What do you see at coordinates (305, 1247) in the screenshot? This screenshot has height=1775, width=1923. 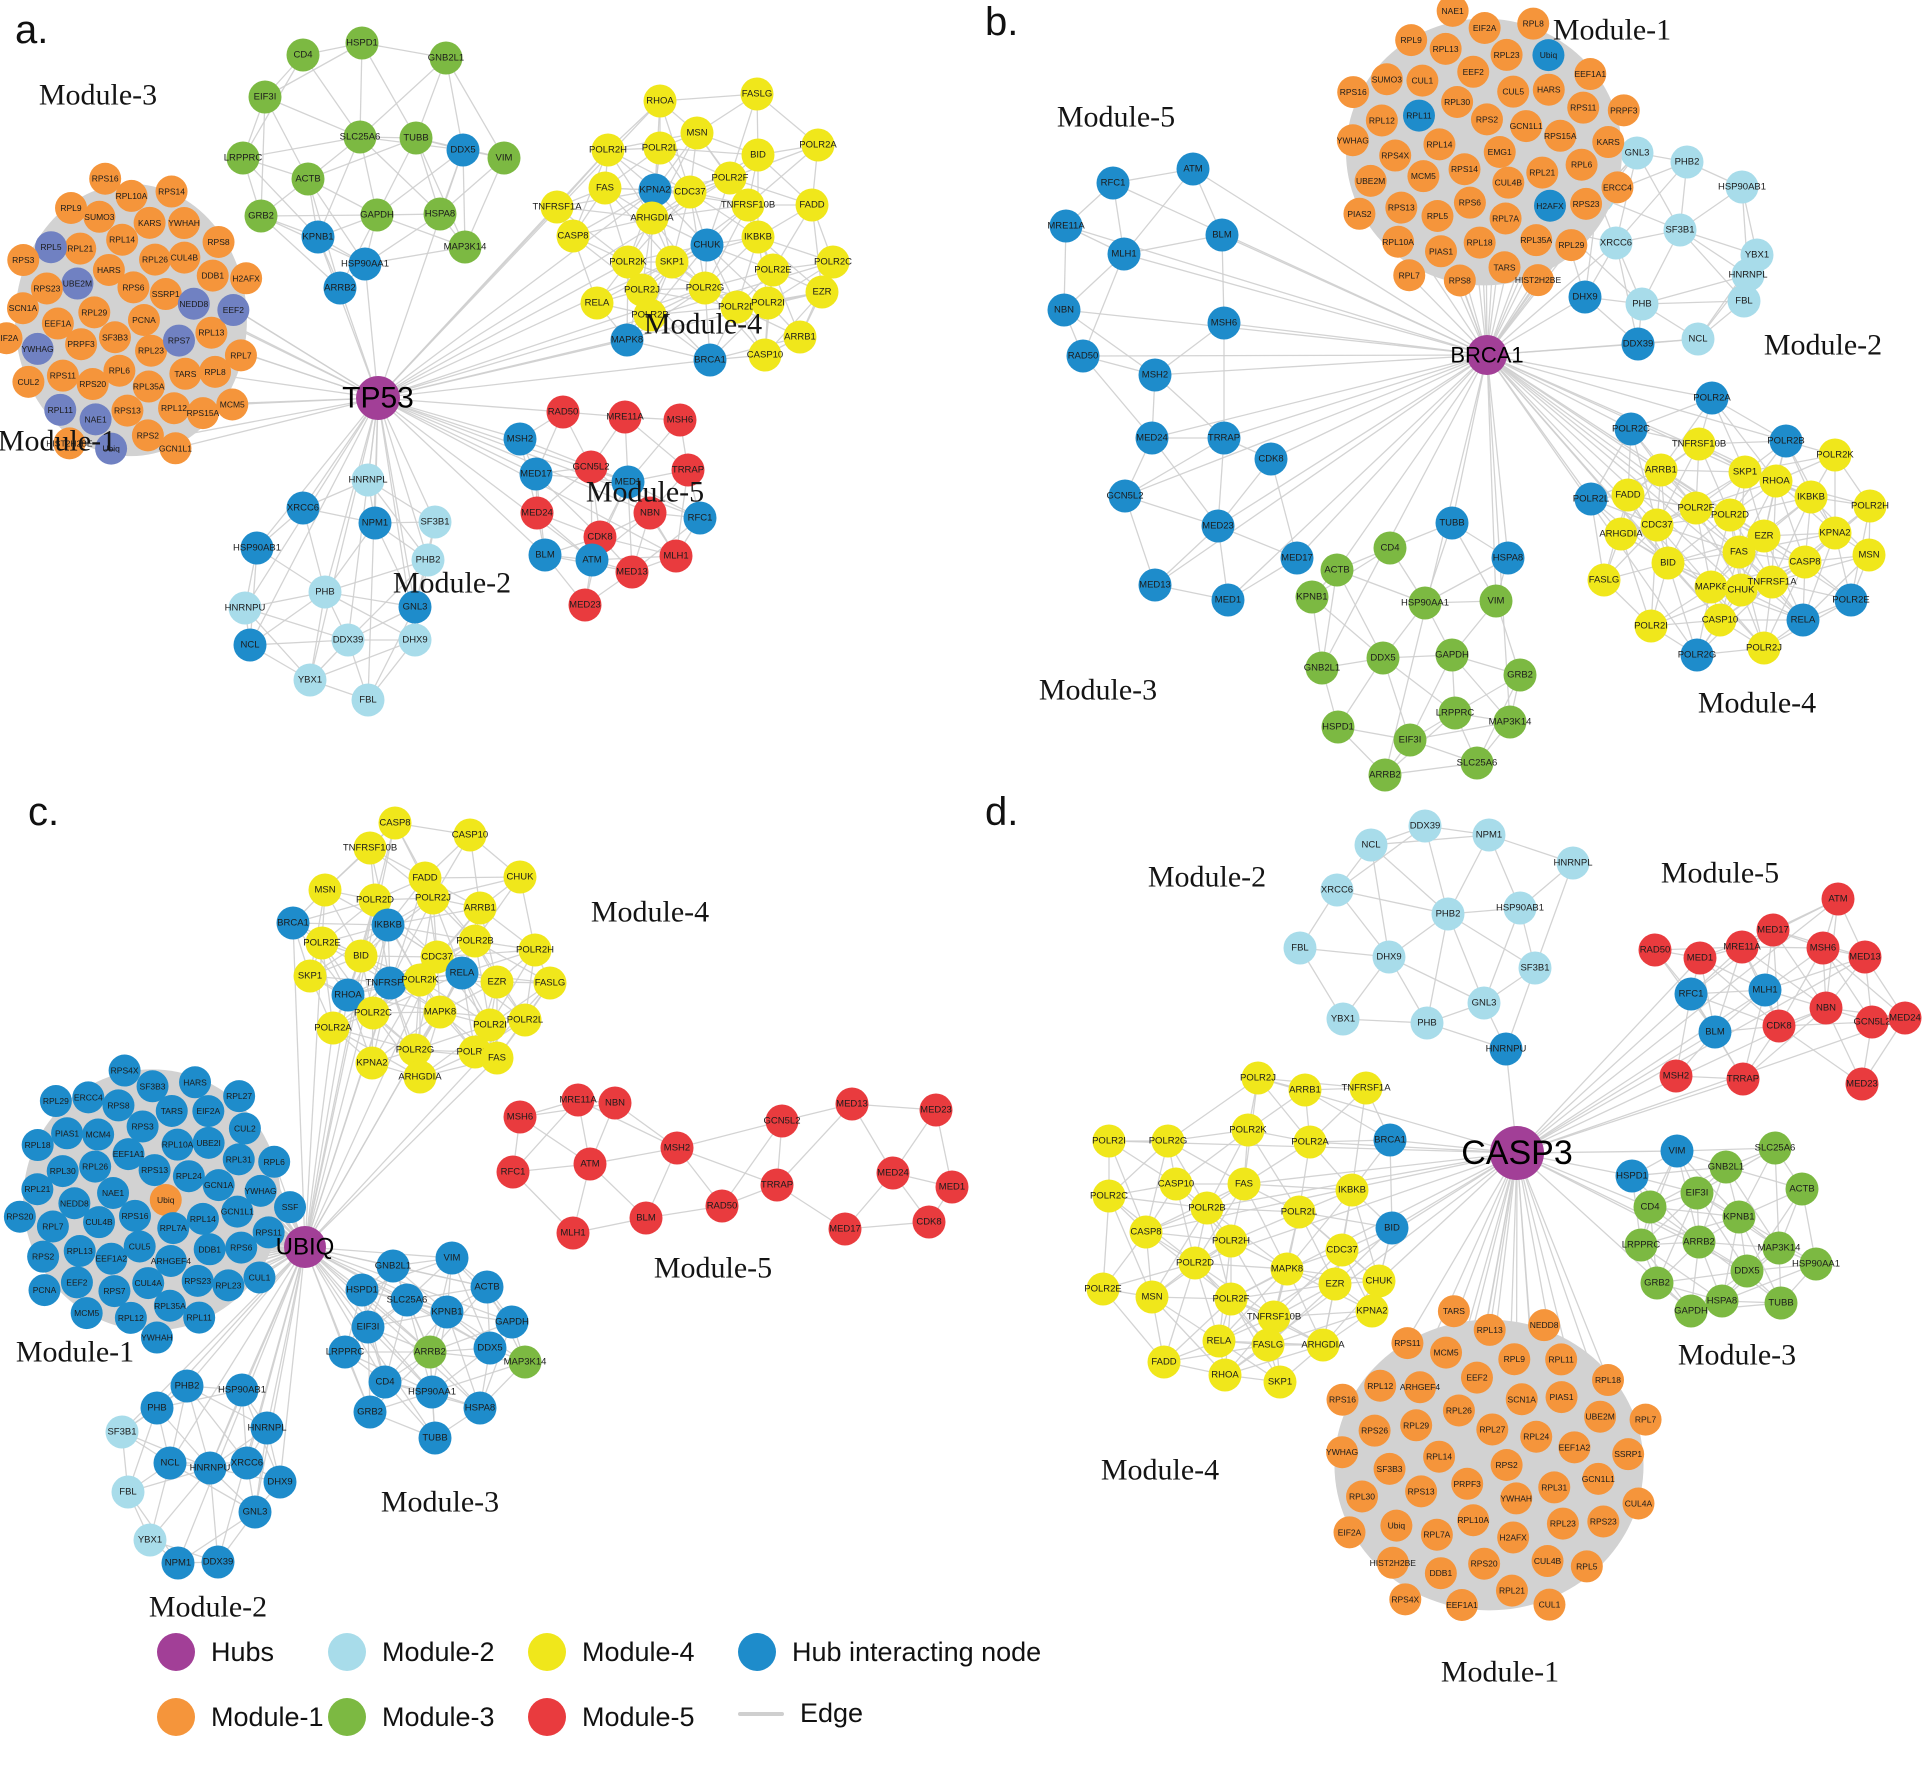 I see `hub-node` at bounding box center [305, 1247].